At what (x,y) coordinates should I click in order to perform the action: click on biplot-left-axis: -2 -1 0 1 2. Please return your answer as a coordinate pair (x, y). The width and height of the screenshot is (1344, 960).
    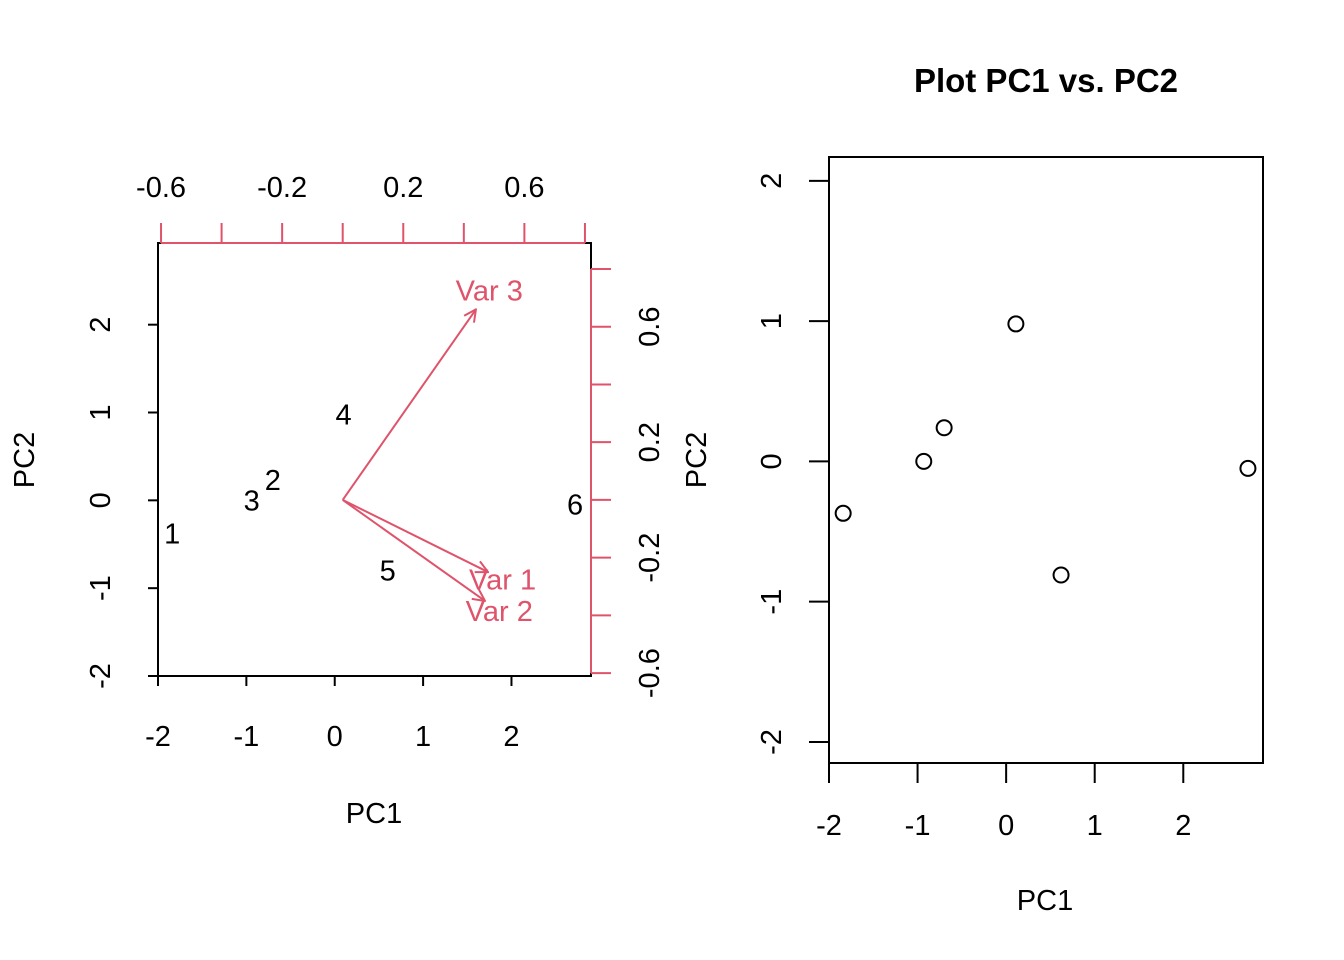
    Looking at the image, I should click on (122, 503).